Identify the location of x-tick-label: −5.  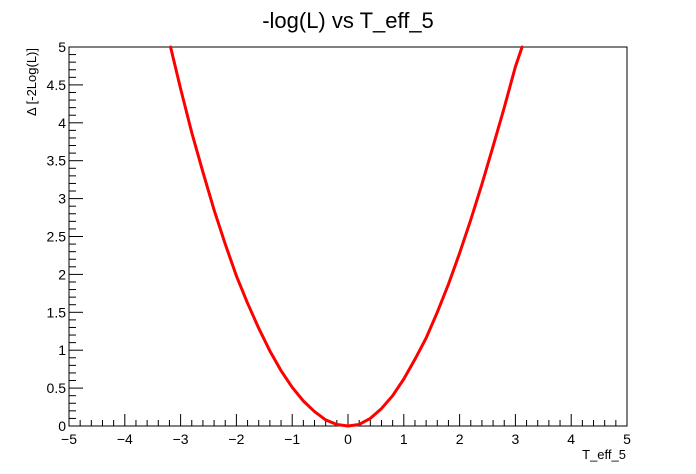
(69, 439).